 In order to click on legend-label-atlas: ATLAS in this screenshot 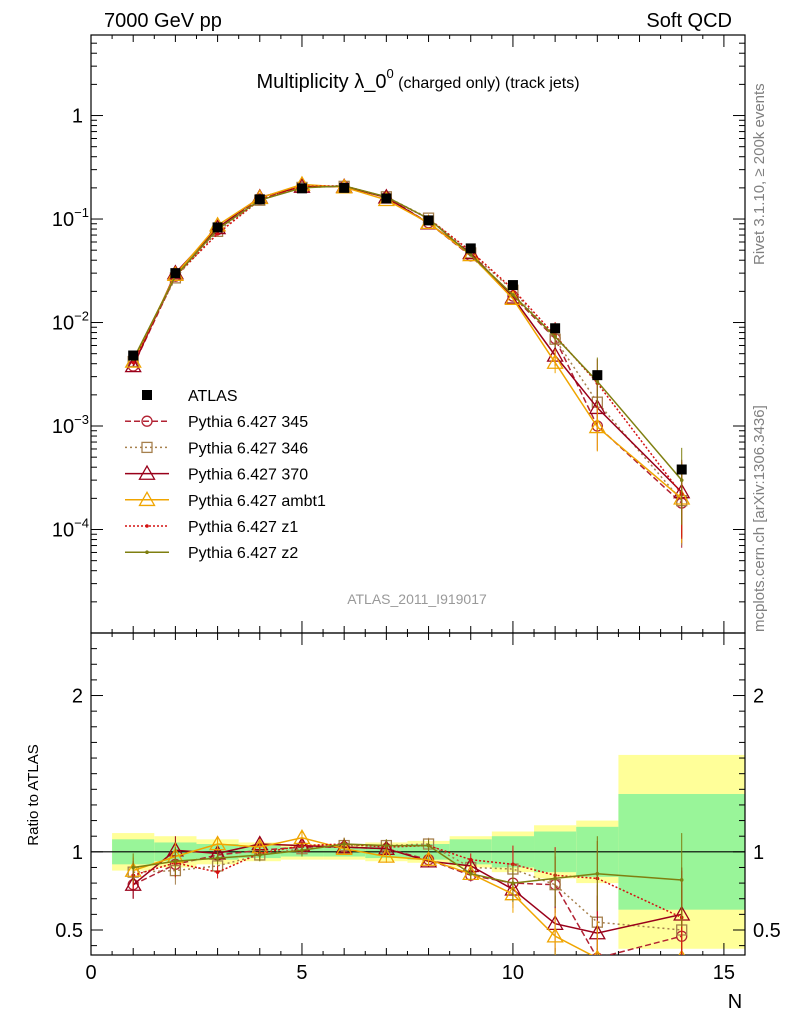, I will do `click(213, 396)`.